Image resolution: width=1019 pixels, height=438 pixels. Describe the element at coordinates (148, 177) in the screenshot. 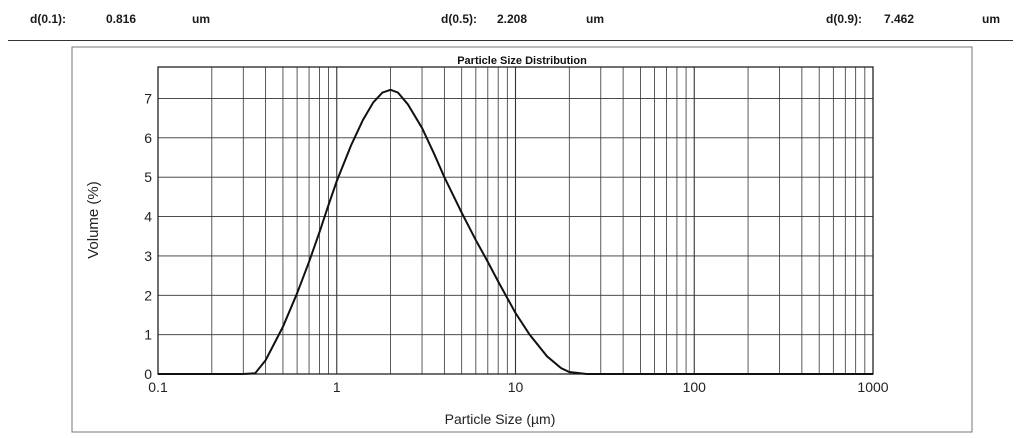

I see `y-tick-label: 5` at that location.